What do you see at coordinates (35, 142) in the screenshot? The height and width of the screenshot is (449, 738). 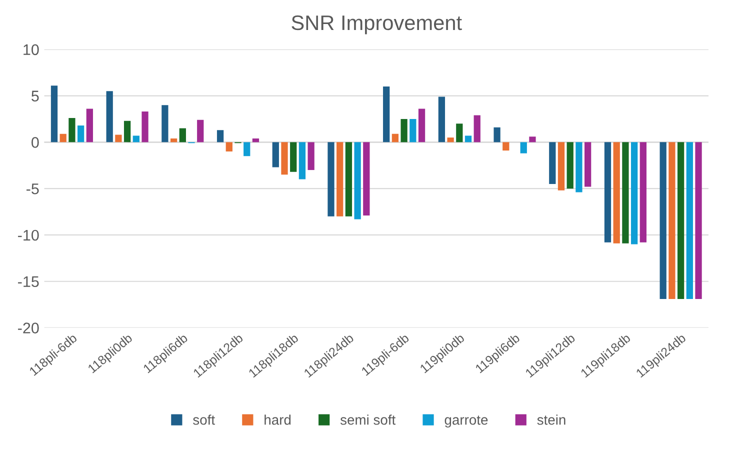 I see `y-tick-label: 0` at bounding box center [35, 142].